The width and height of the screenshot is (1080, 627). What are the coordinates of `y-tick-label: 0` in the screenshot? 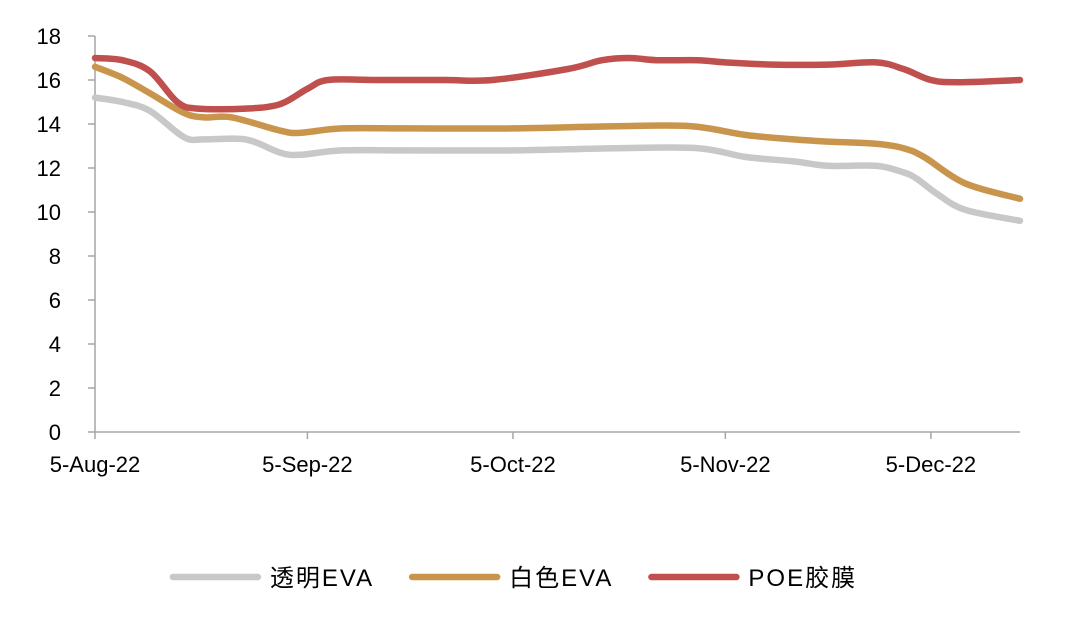 It's located at (55, 432).